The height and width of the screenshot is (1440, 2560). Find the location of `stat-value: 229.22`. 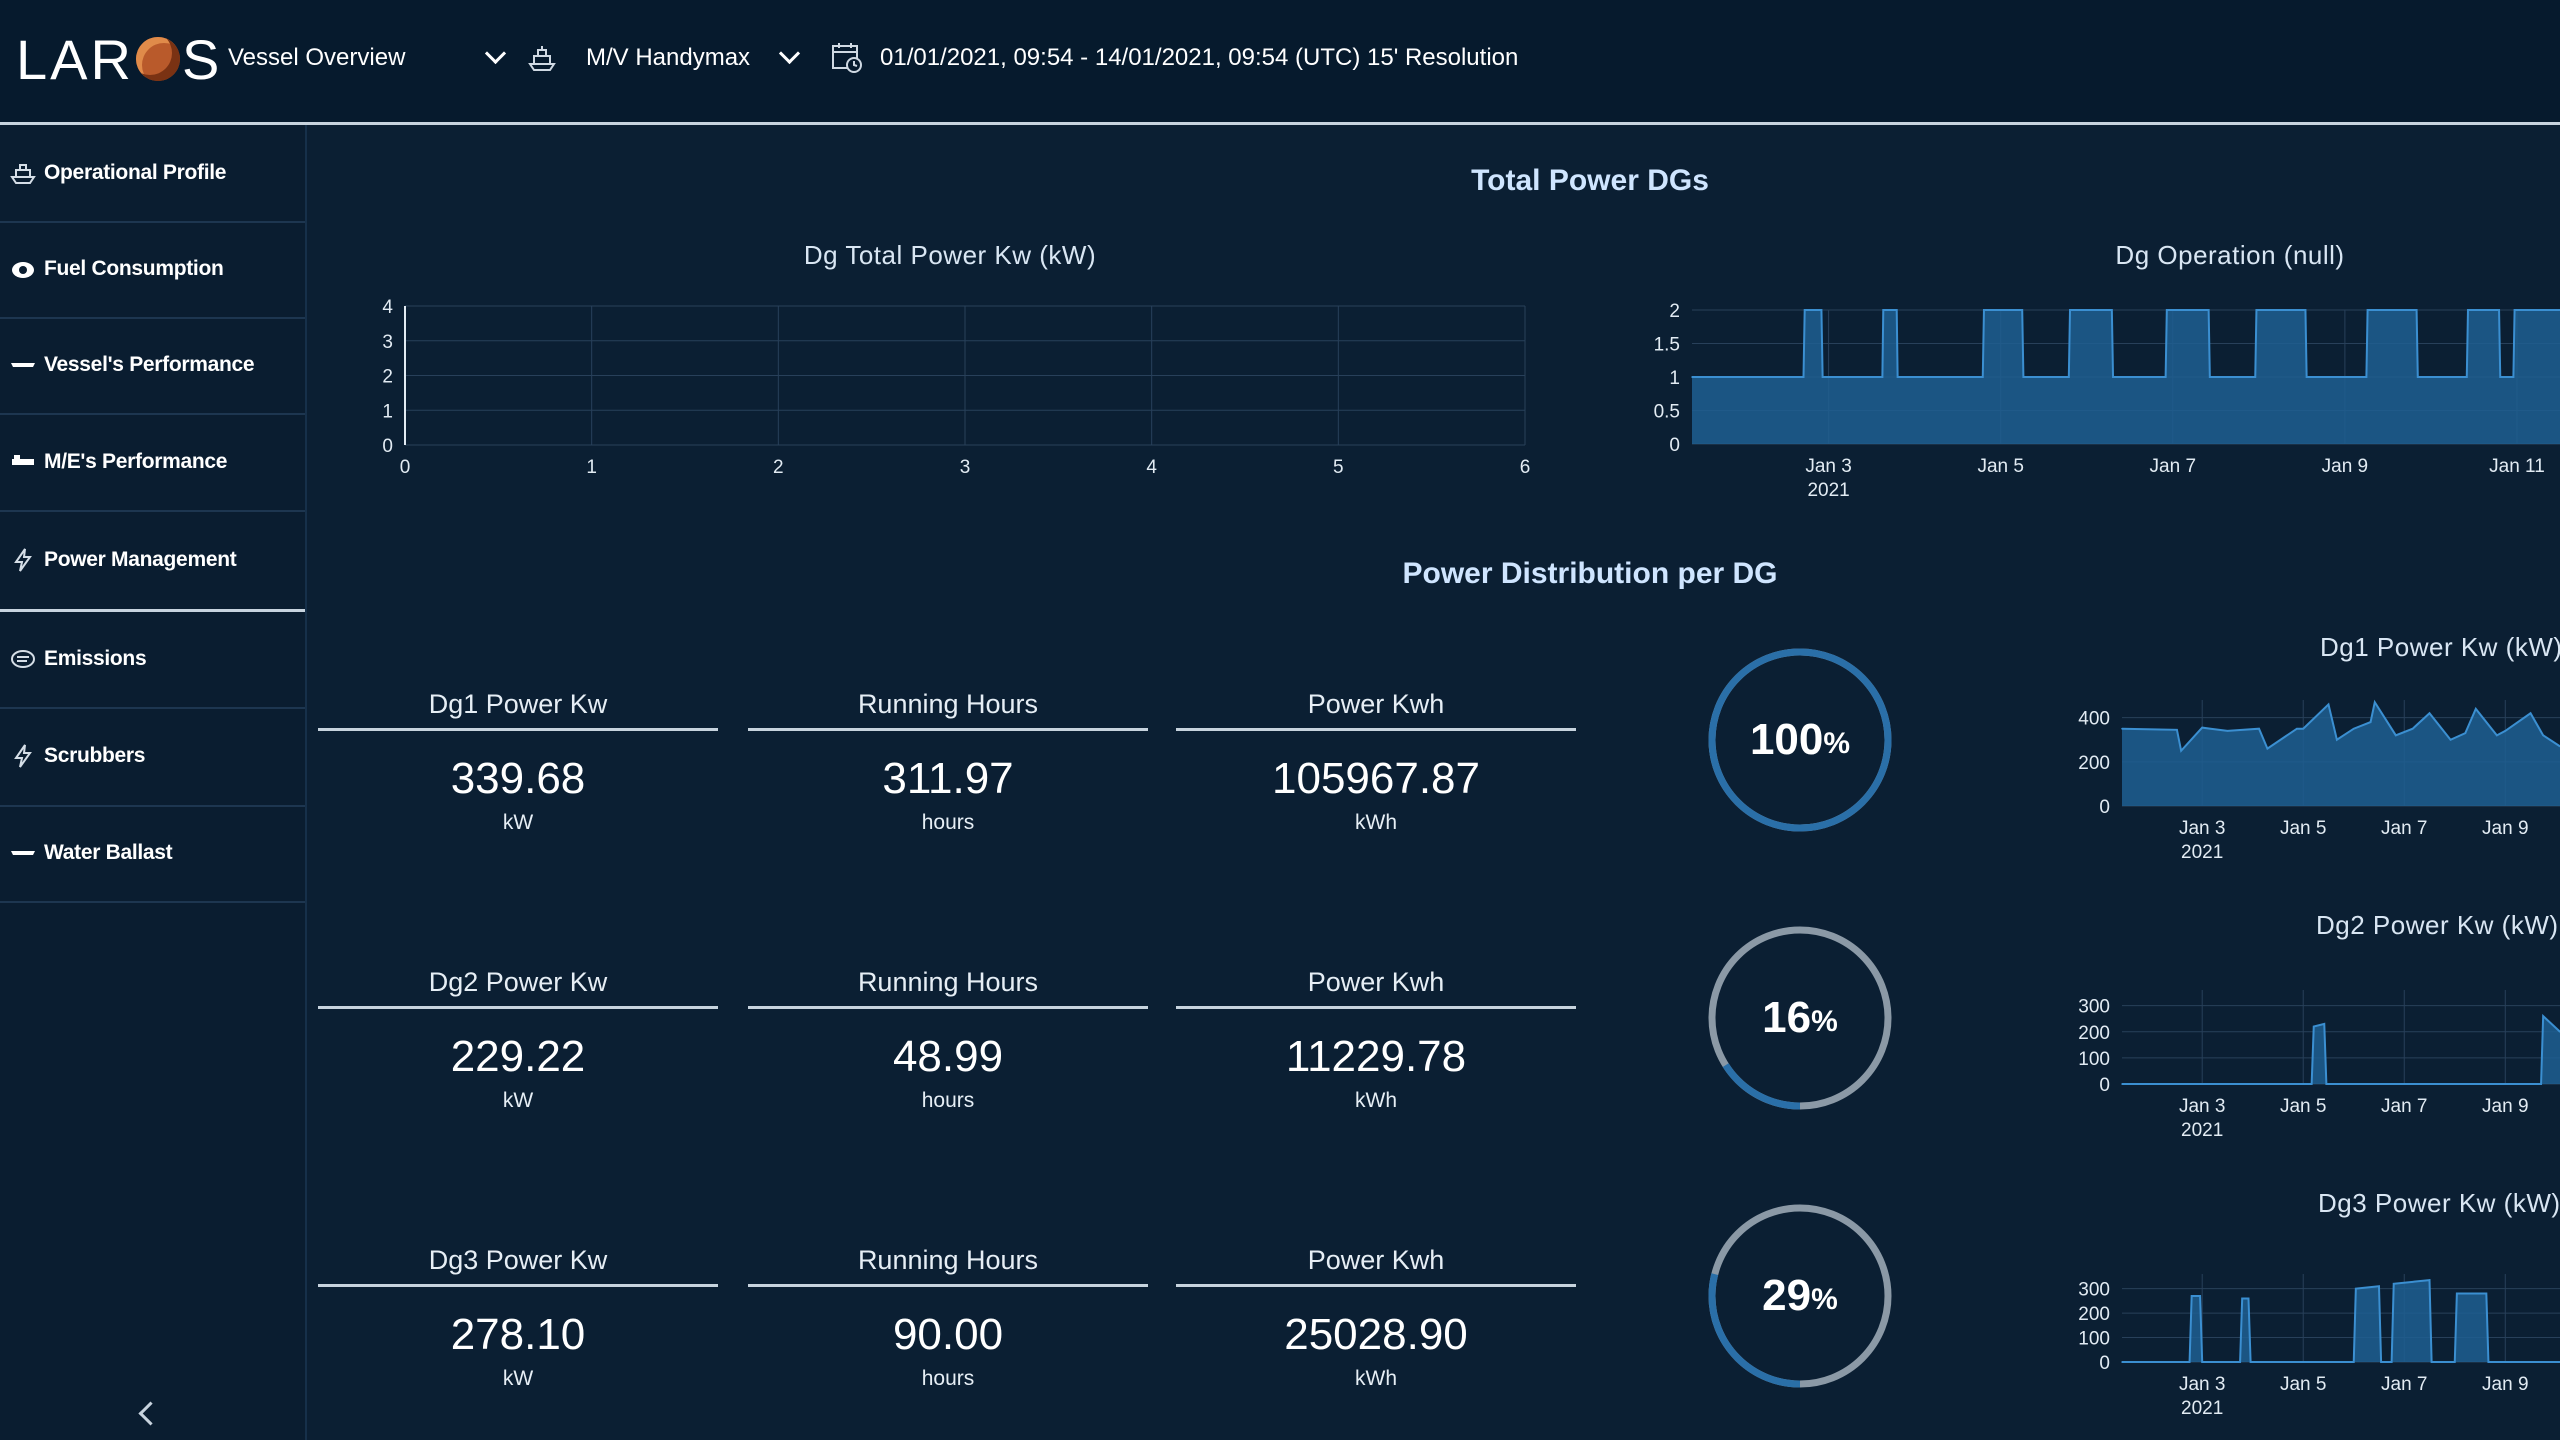

stat-value: 229.22 is located at coordinates (518, 1056).